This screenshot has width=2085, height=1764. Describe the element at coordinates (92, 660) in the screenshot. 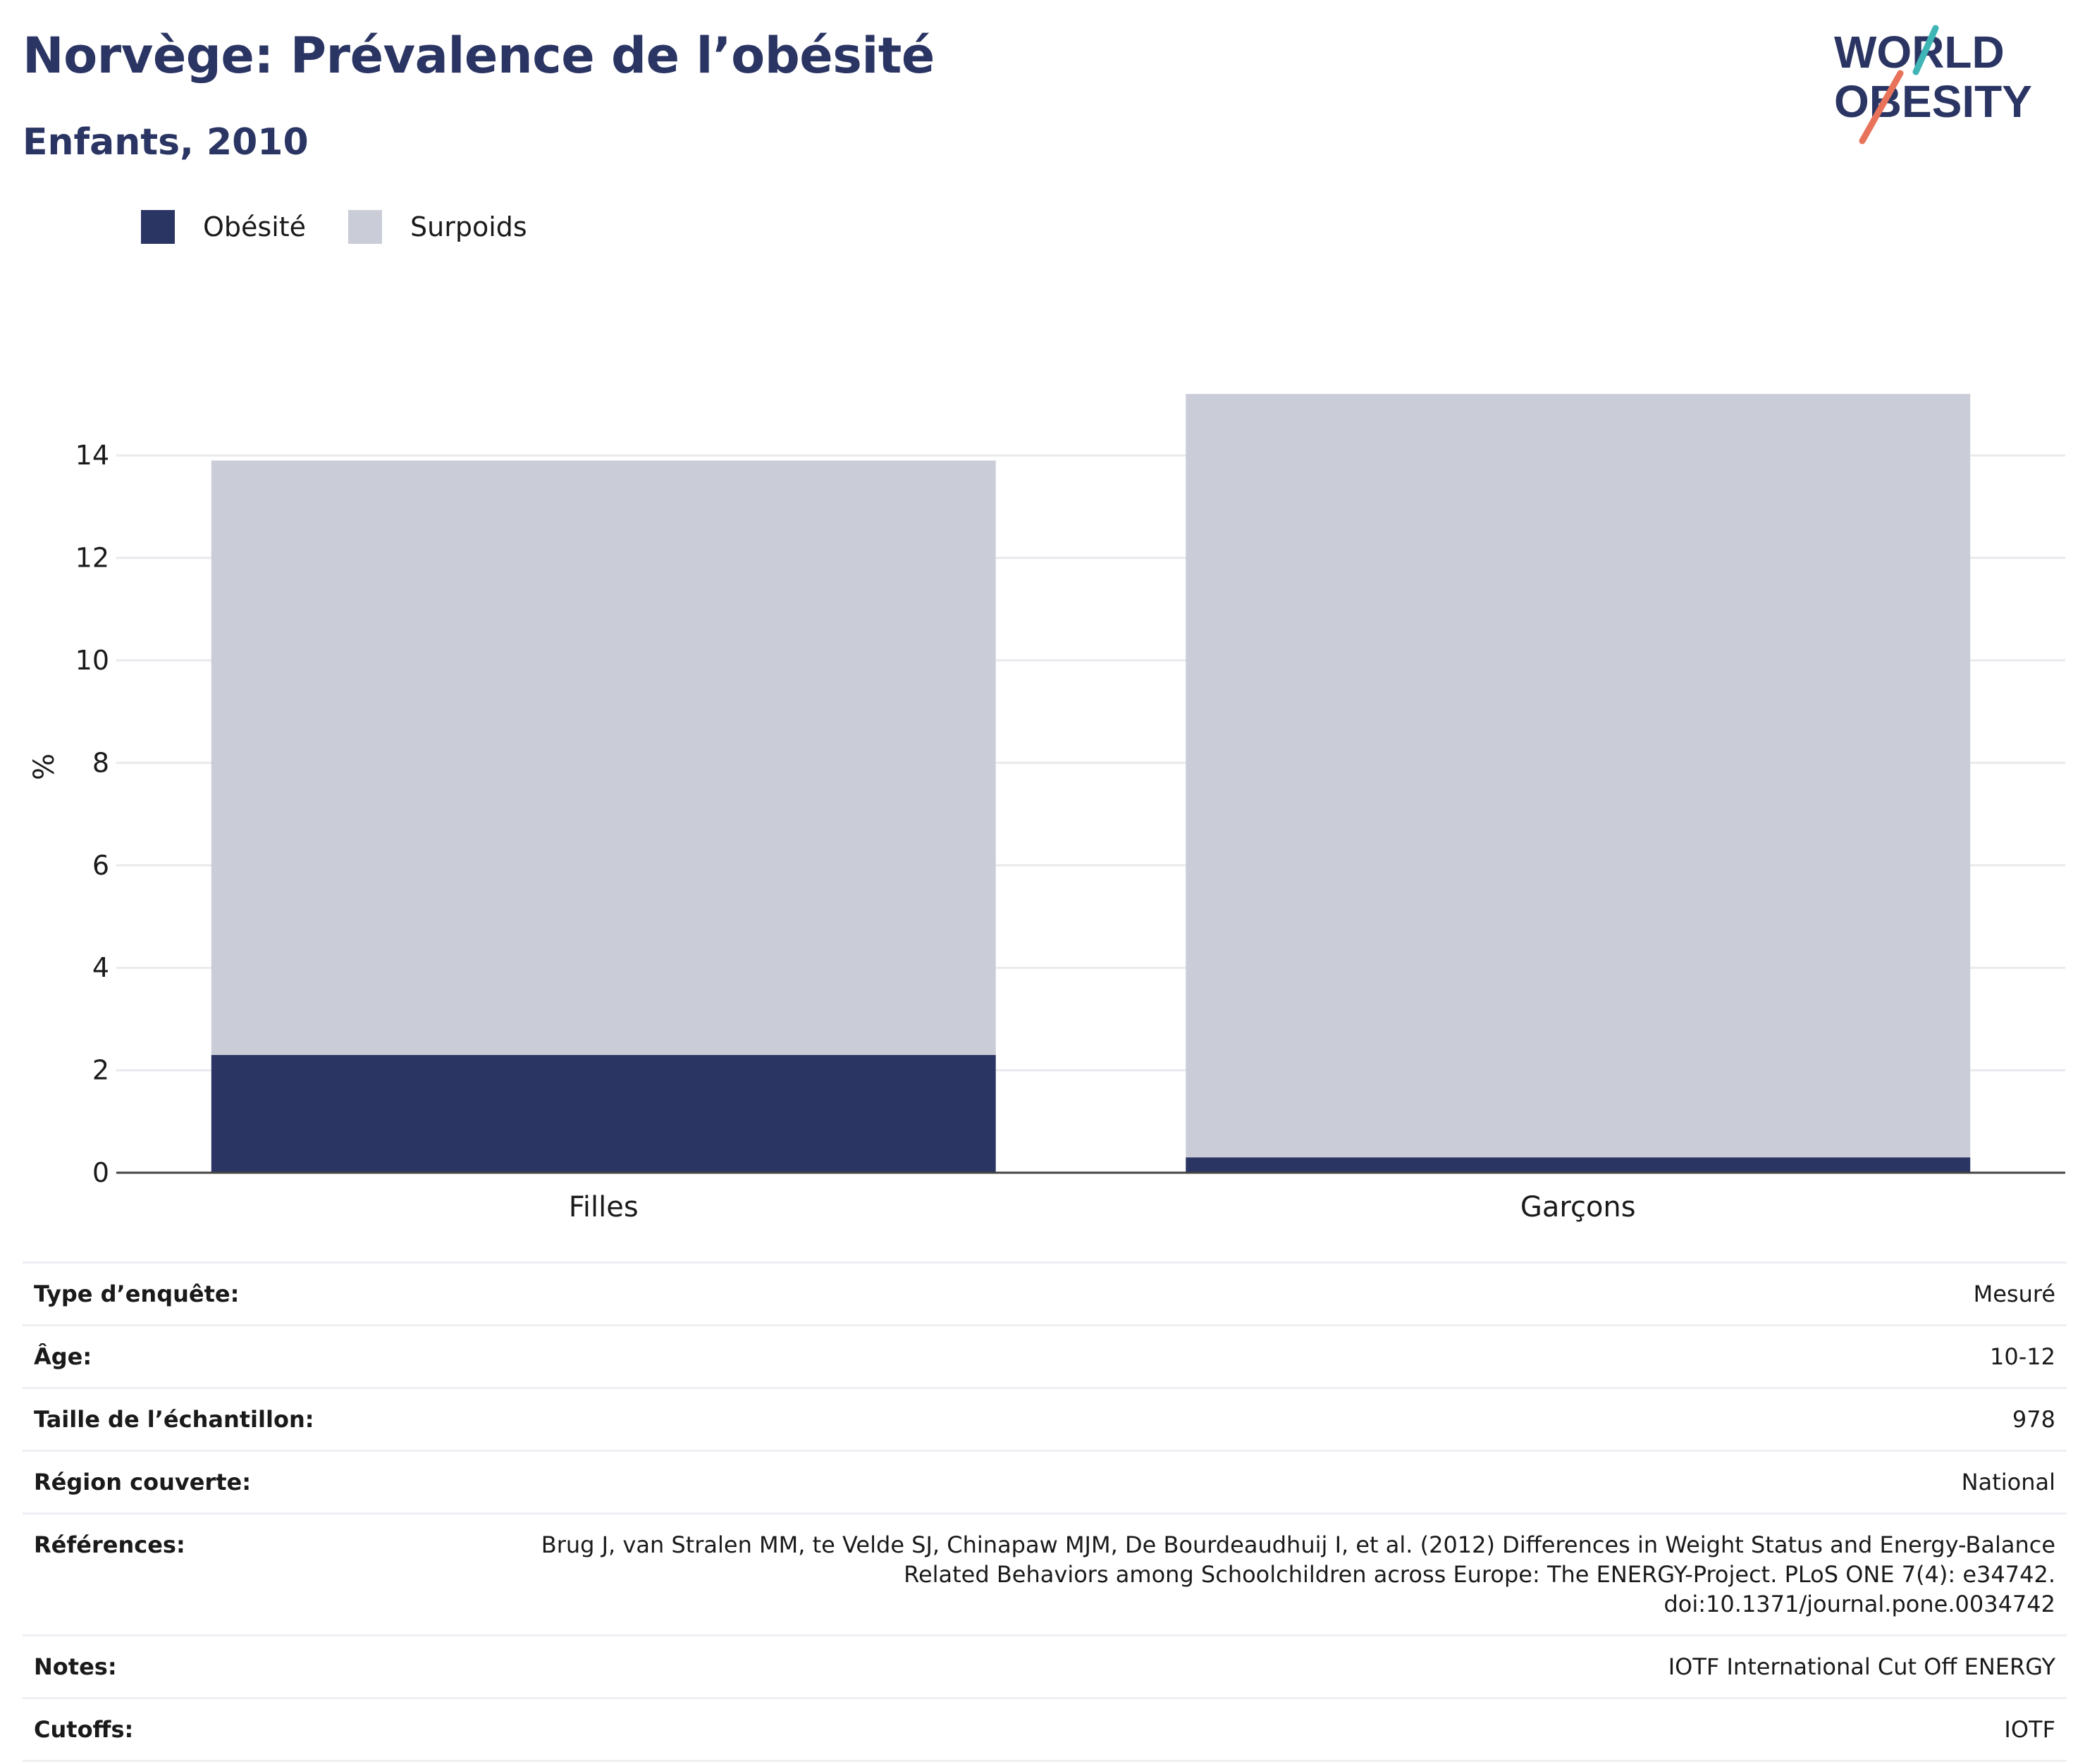

I see `y-tick-label: 10` at that location.